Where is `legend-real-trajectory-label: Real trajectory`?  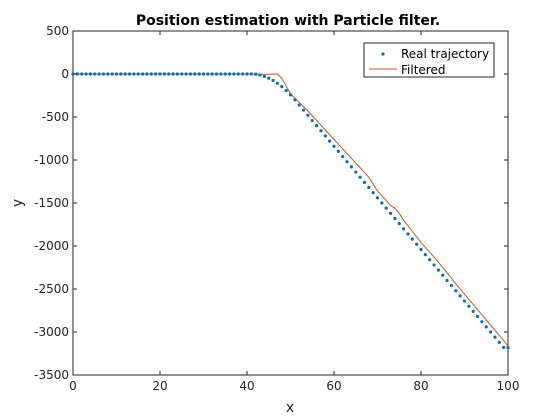 legend-real-trajectory-label: Real trajectory is located at coordinates (445, 54).